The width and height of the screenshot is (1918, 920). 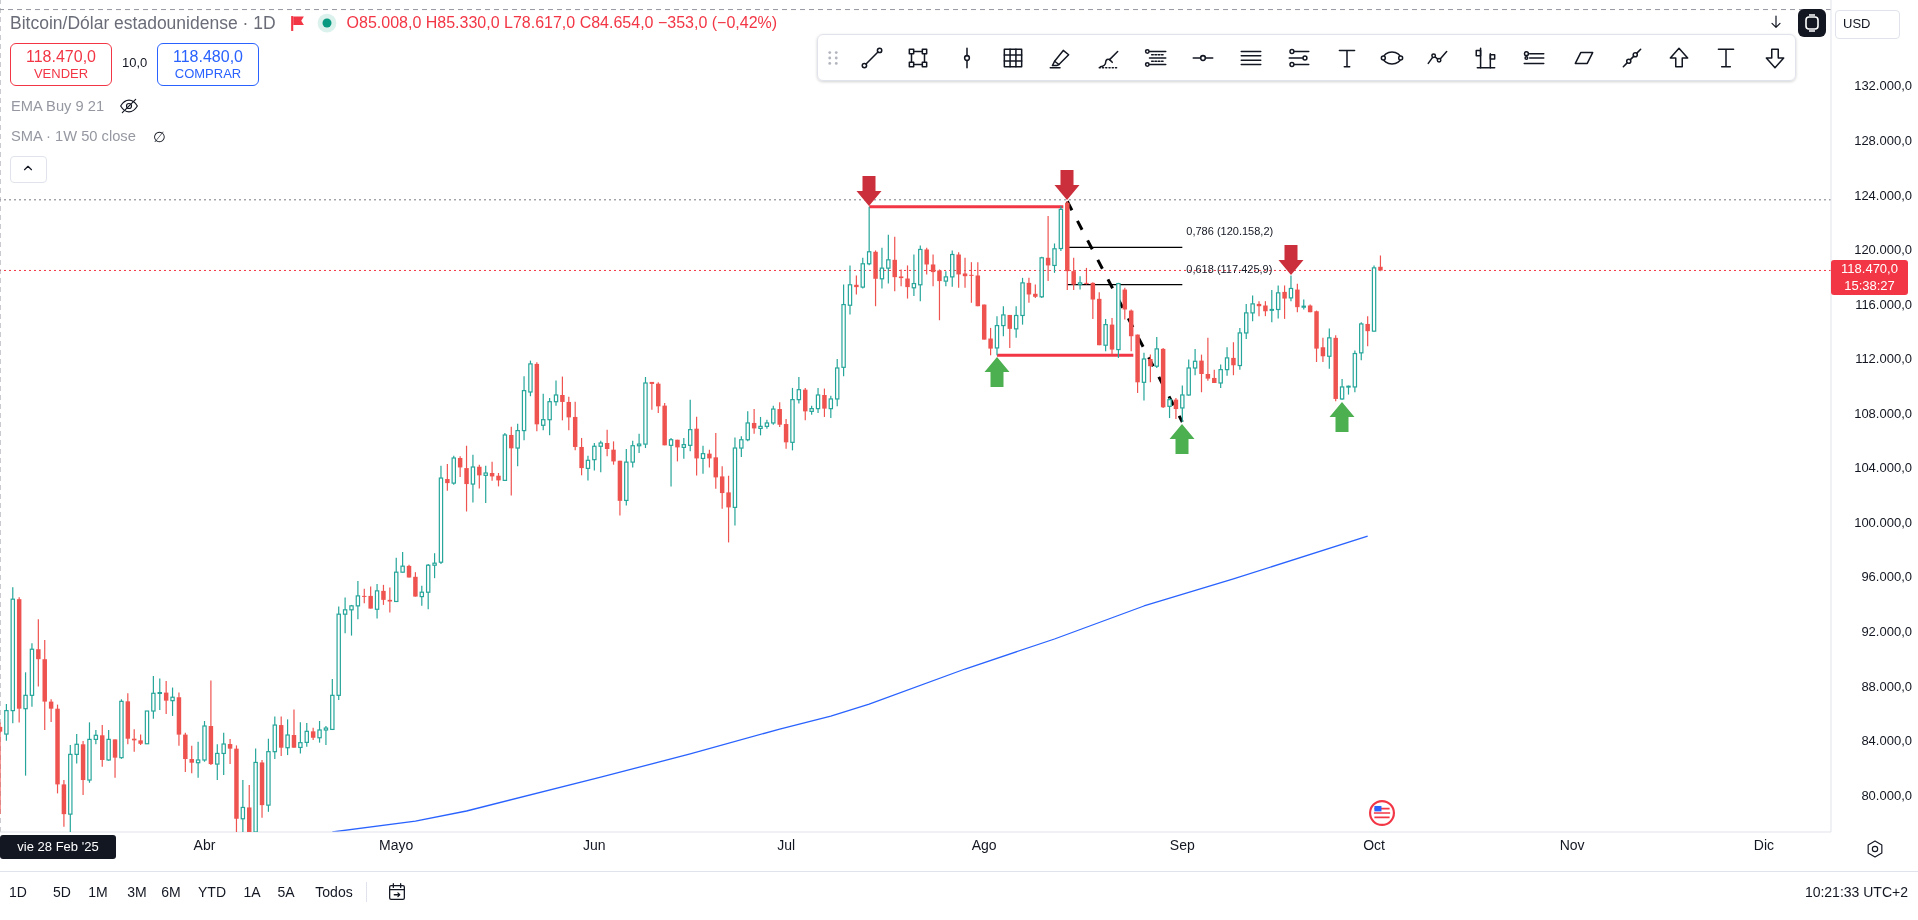 What do you see at coordinates (18, 892) in the screenshot?
I see `text: 1D` at bounding box center [18, 892].